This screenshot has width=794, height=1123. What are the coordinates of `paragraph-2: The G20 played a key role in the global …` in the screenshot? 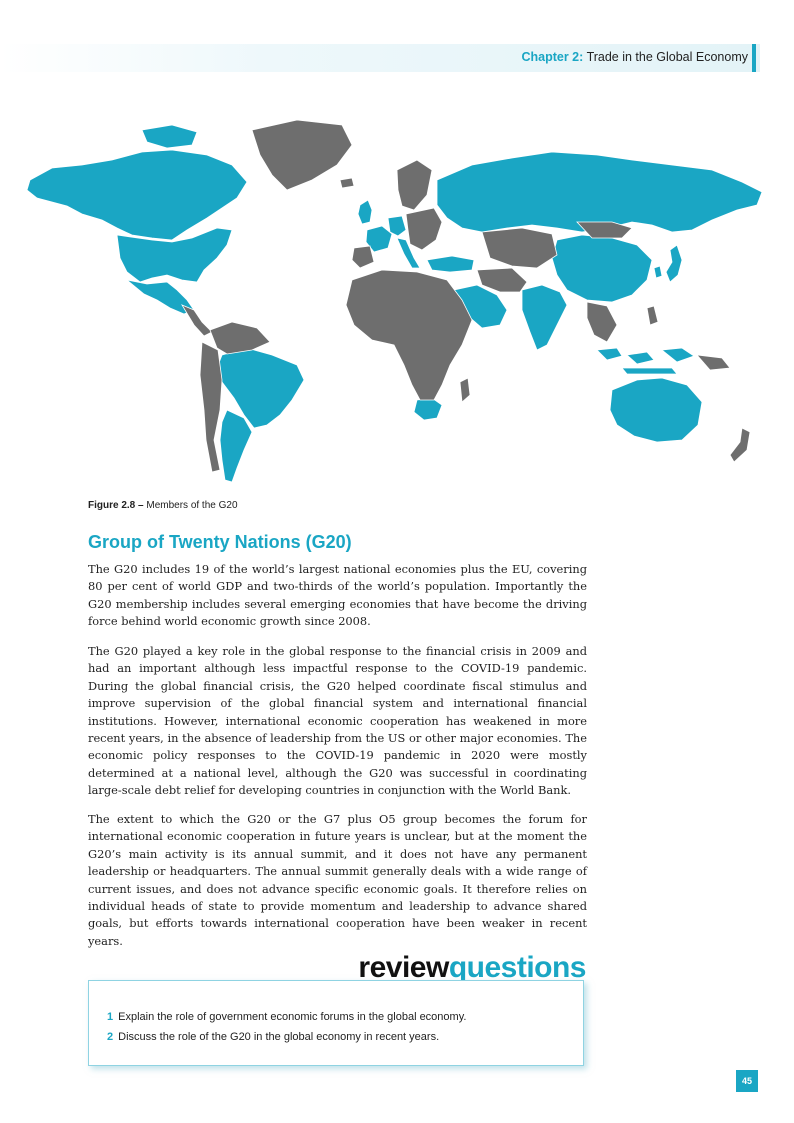 It's located at (337, 721).